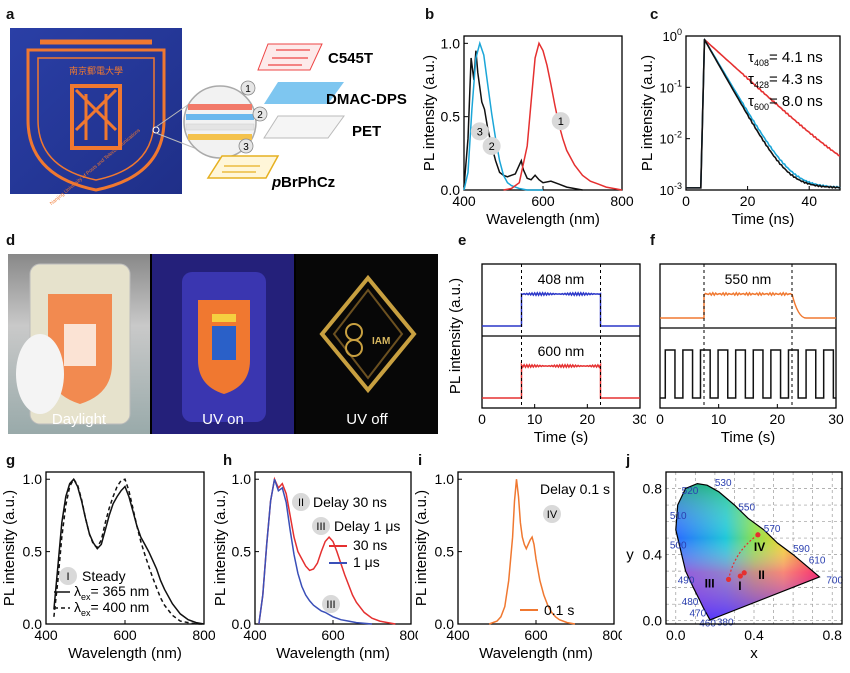  I want to click on state-marker-III-low, so click(331, 604).